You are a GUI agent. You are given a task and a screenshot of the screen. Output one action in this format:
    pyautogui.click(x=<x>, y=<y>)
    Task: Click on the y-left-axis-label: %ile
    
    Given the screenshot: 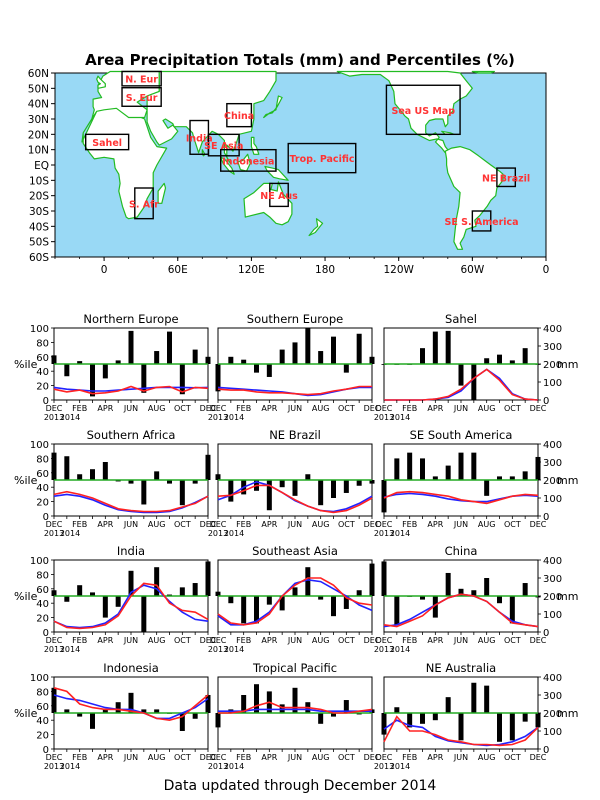 What is the action you would take?
    pyautogui.click(x=26, y=480)
    